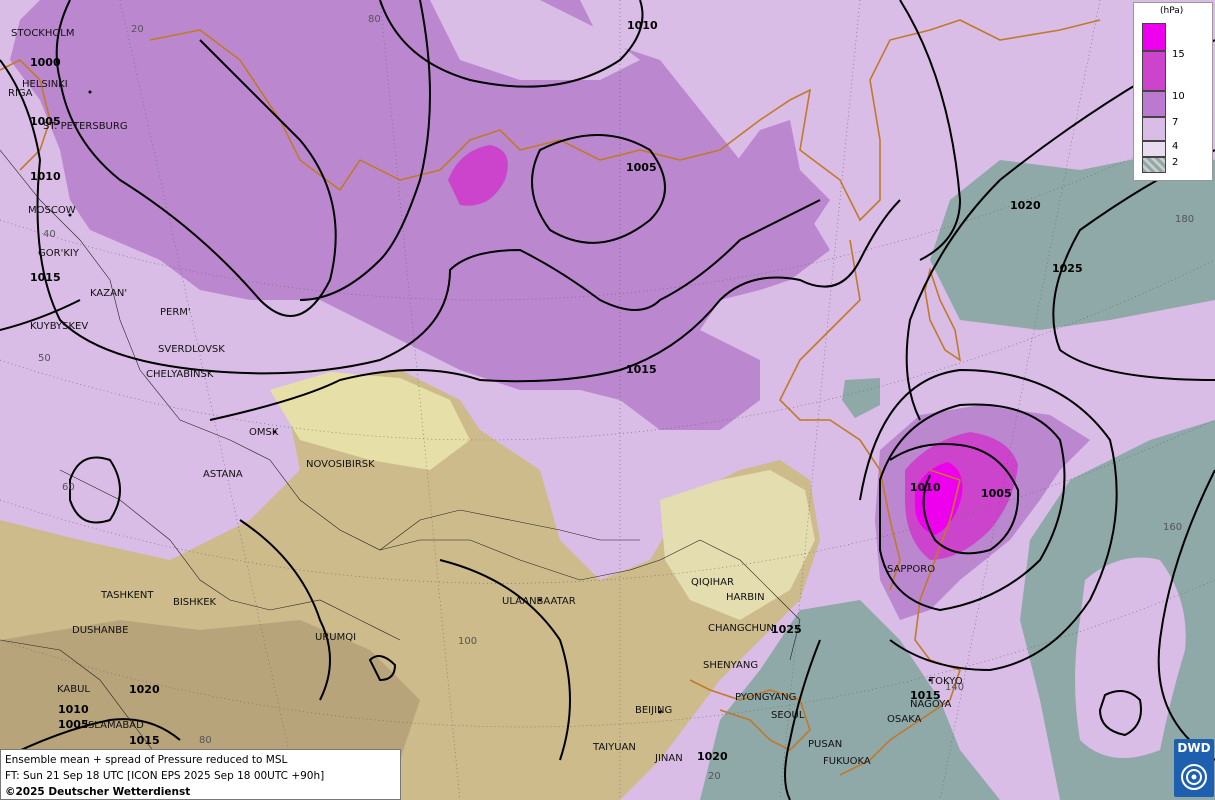 Image resolution: width=1215 pixels, height=800 pixels. What do you see at coordinates (49, 234) in the screenshot?
I see `grid-label: 40` at bounding box center [49, 234].